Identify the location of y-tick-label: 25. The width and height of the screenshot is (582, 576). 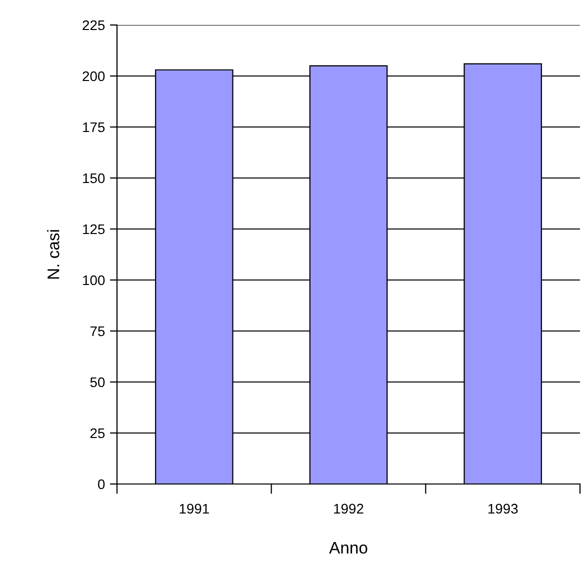
(97, 433).